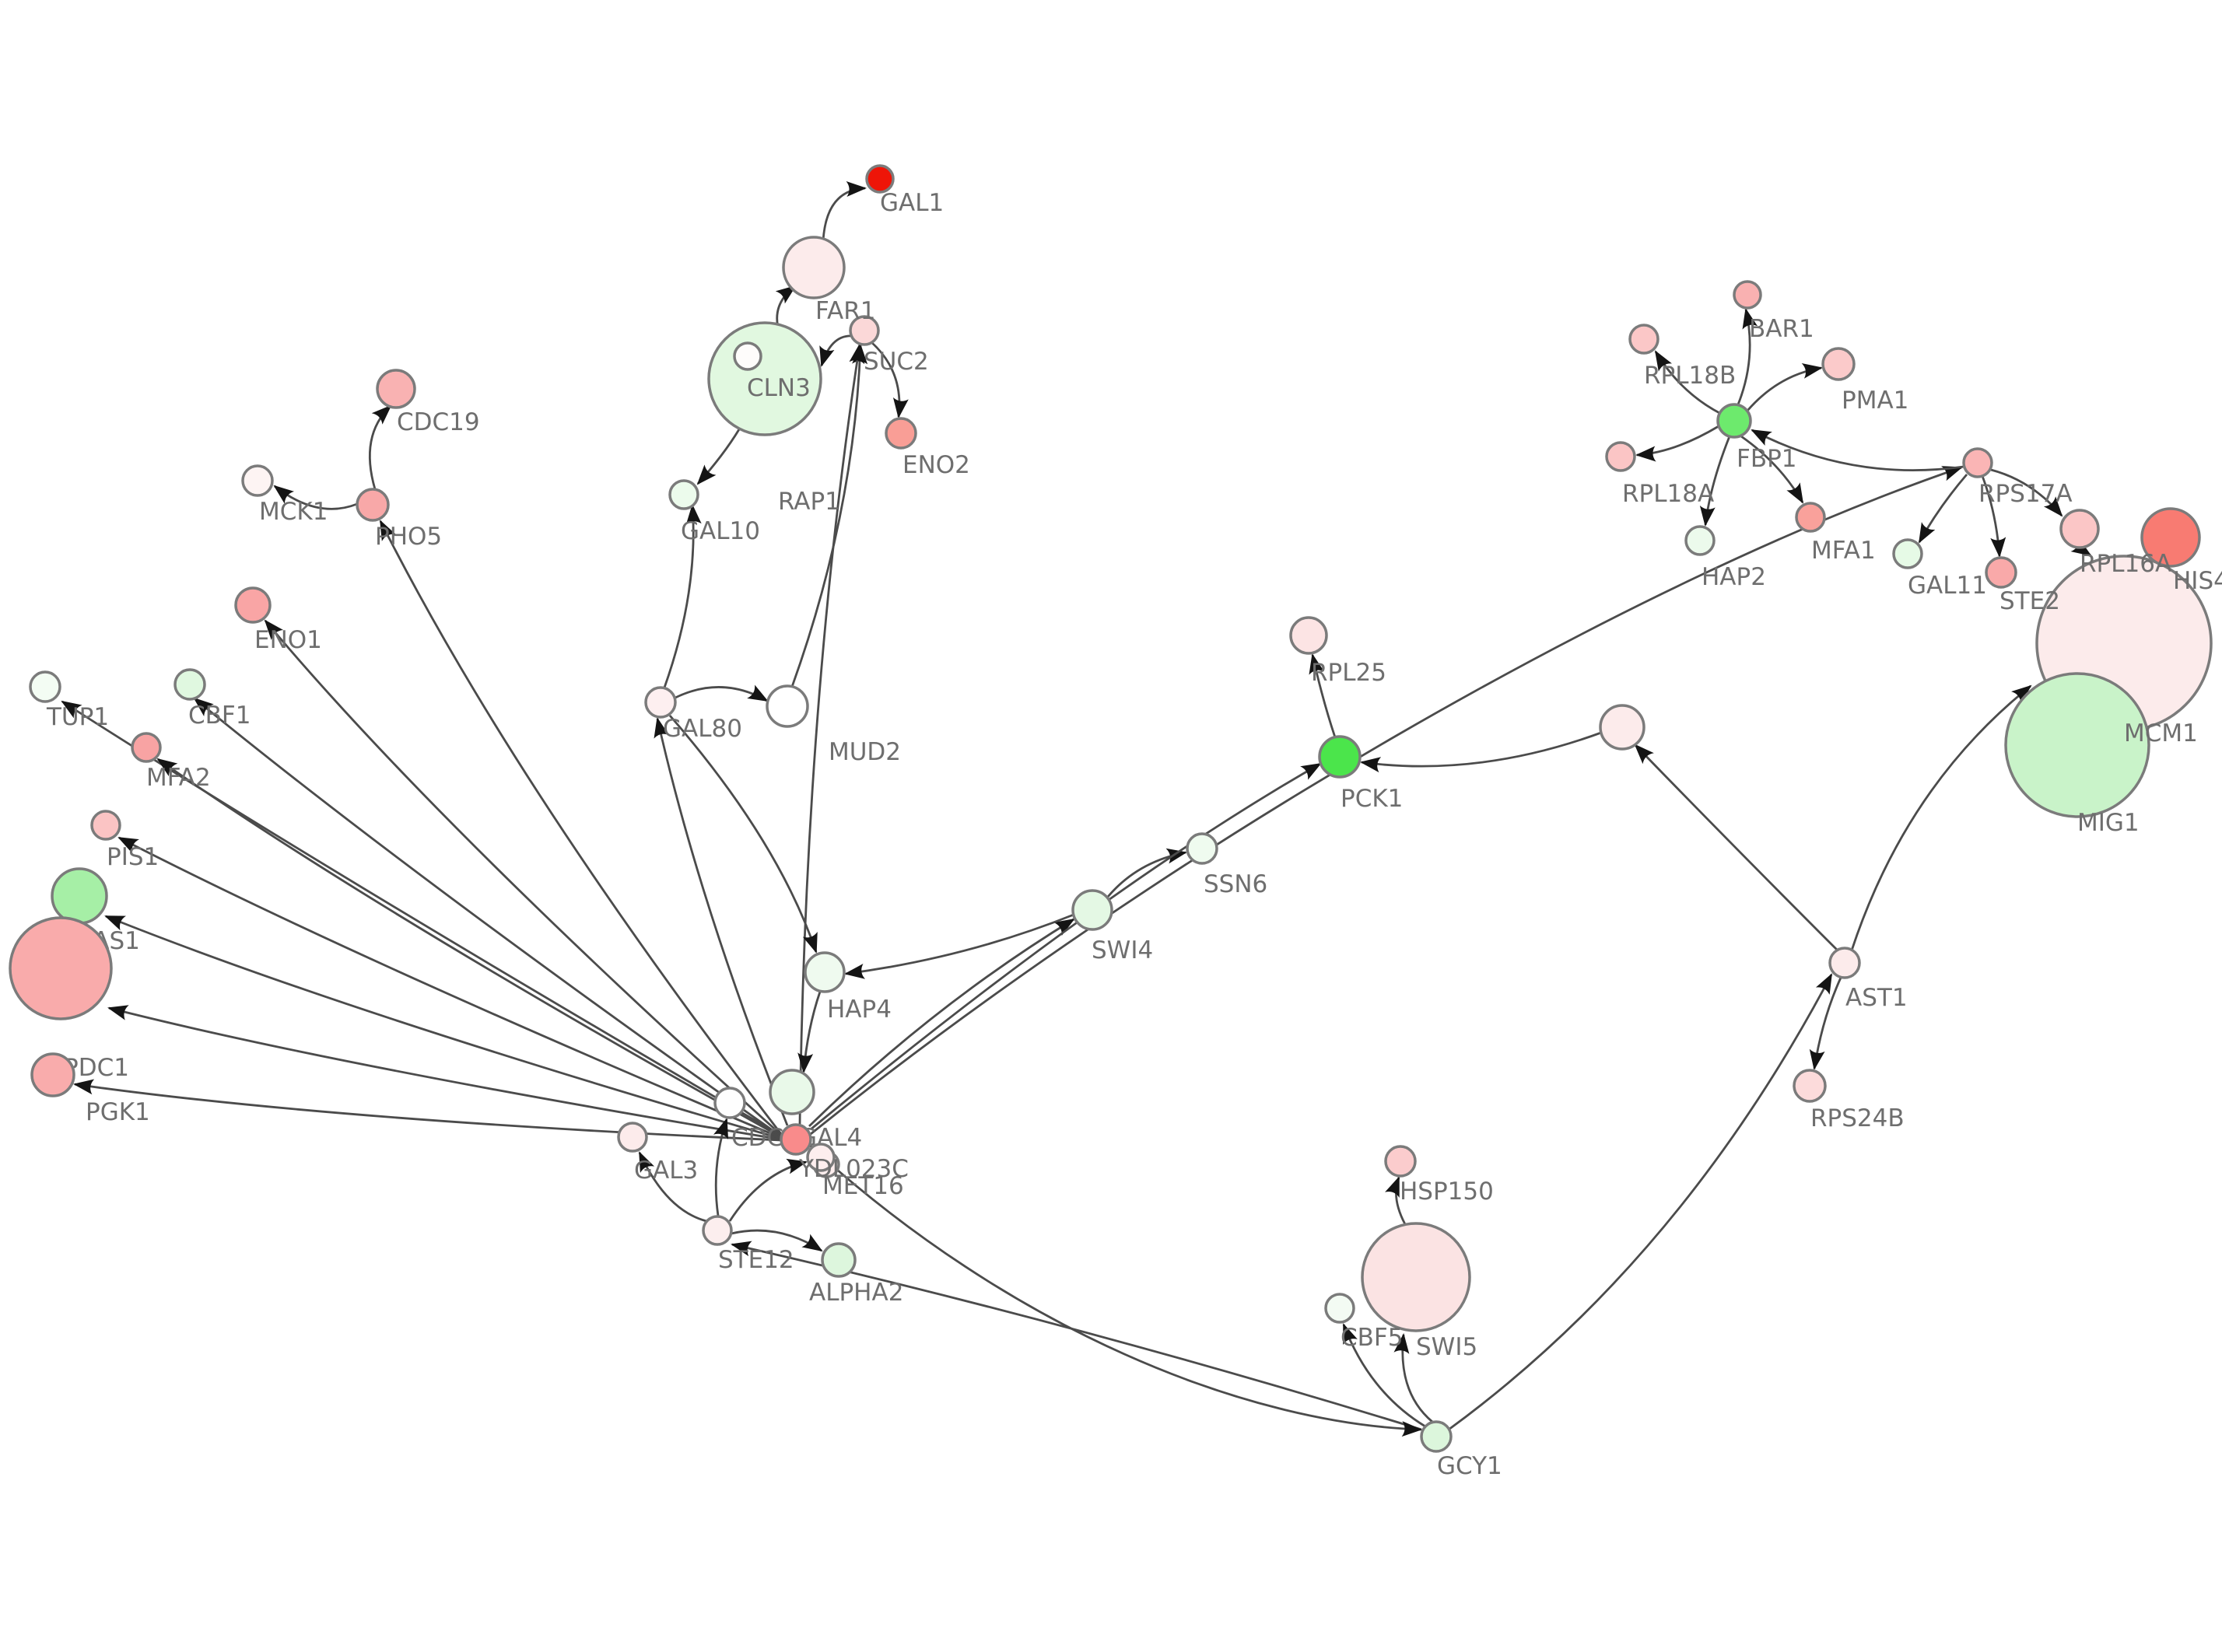  Describe the element at coordinates (683, 495) in the screenshot. I see `node-gal10` at that location.